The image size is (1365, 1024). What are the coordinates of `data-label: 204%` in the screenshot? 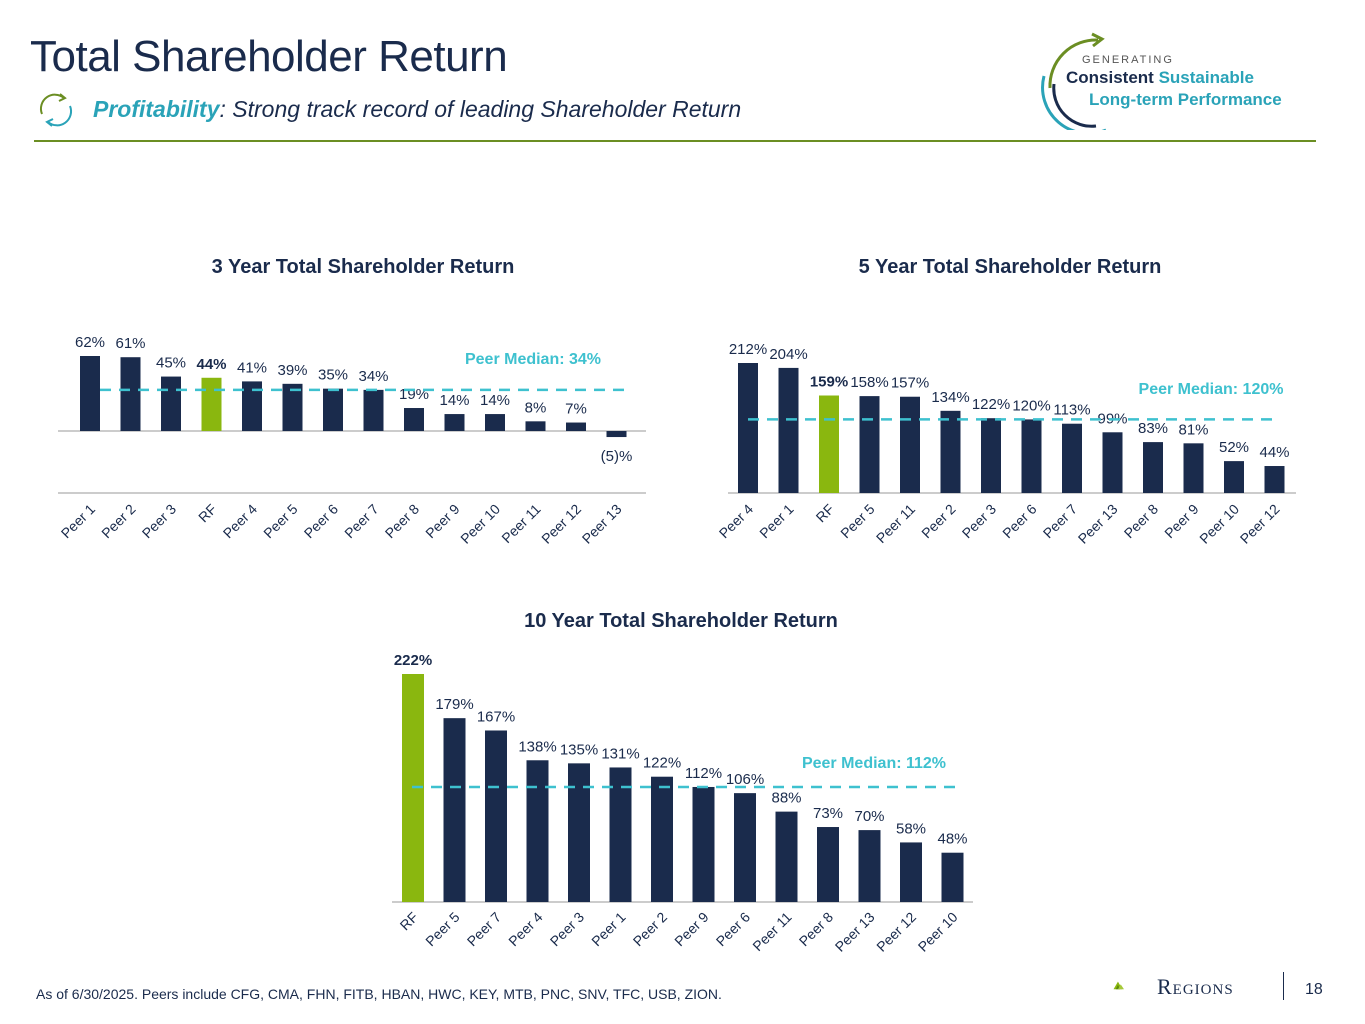 It's located at (788, 354).